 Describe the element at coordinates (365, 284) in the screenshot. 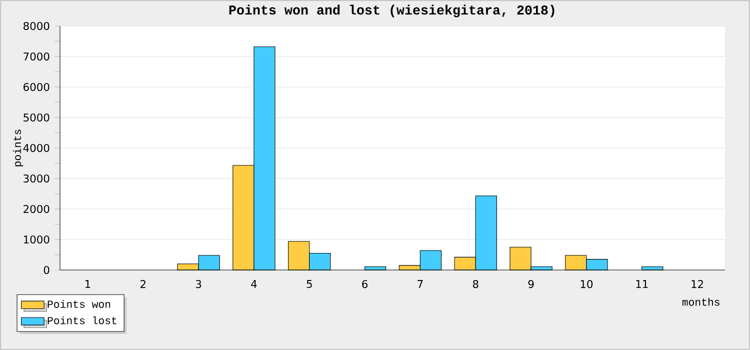

I see `x-tick-label: 6` at that location.